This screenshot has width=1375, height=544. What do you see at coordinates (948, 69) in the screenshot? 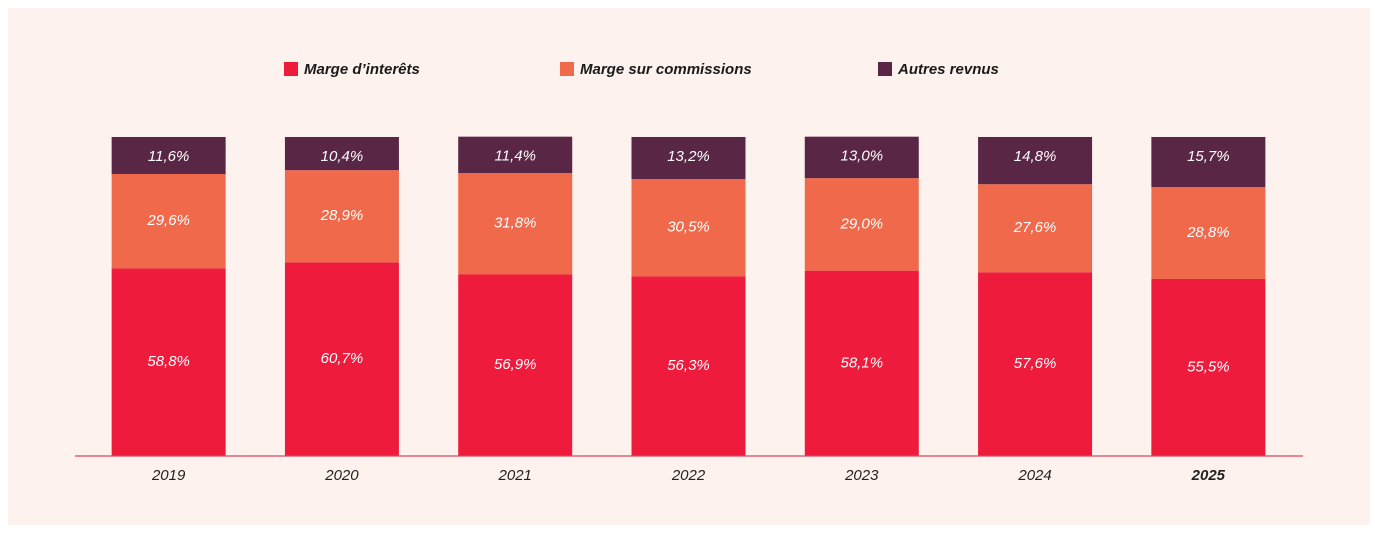
I see `legend-label: Autres revnus` at bounding box center [948, 69].